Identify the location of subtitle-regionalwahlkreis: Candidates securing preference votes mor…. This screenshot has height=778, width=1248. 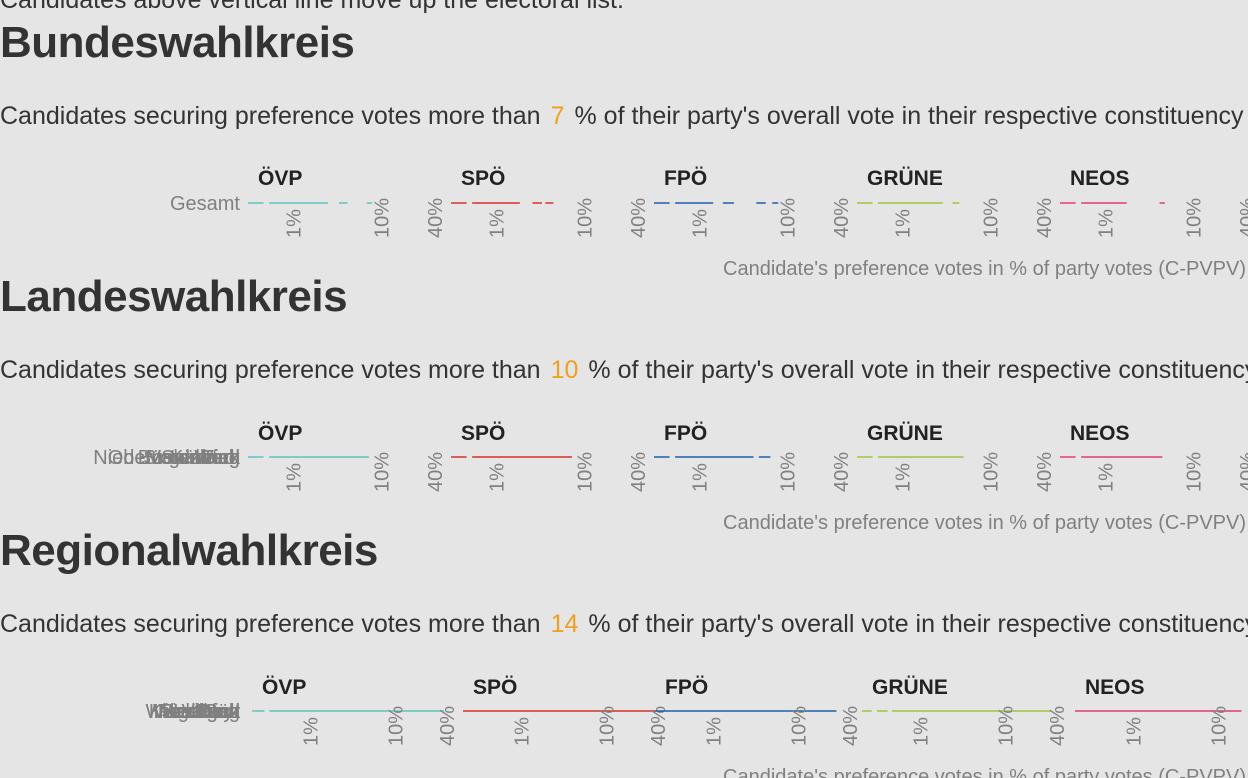
(624, 624).